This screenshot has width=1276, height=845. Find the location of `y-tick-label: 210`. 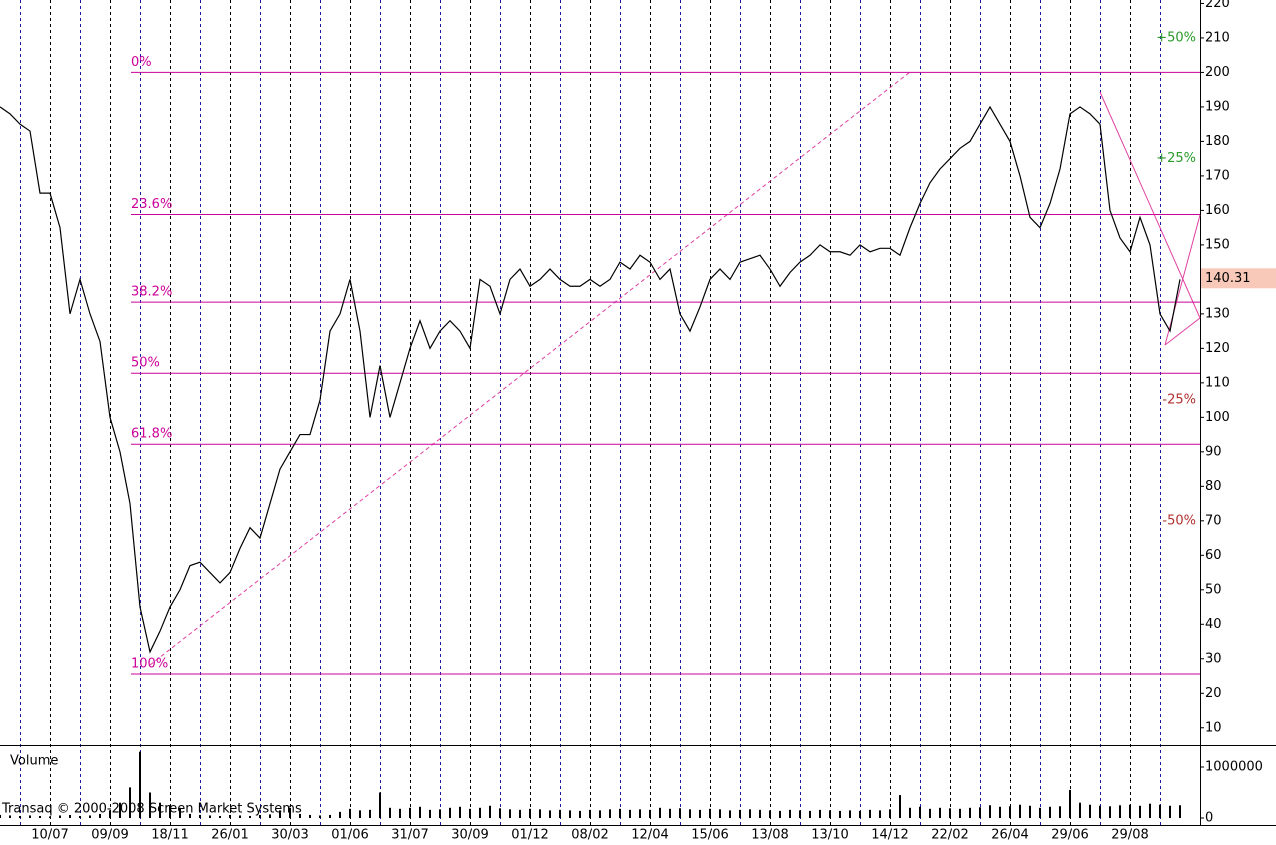

y-tick-label: 210 is located at coordinates (1217, 37).